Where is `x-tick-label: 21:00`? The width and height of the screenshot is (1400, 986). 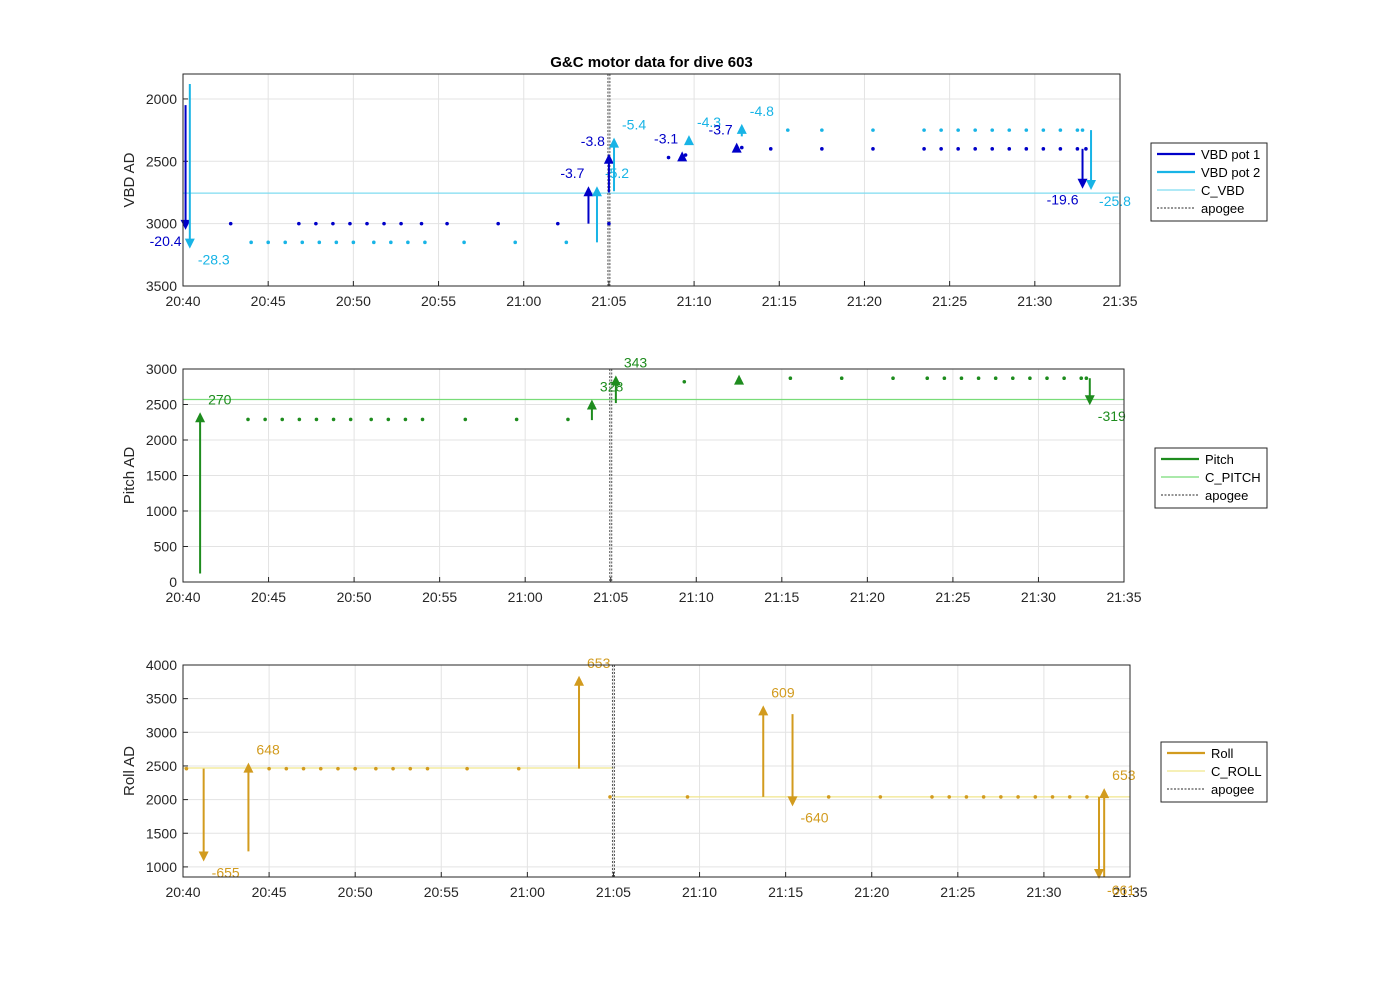
x-tick-label: 21:00 is located at coordinates (523, 301).